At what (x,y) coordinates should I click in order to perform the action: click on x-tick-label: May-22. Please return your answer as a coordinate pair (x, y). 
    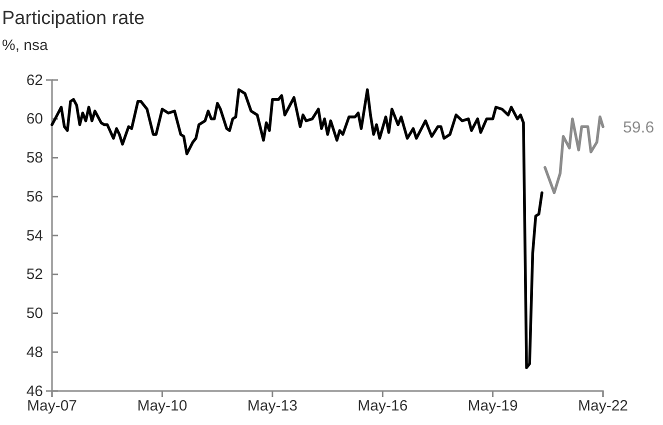
    Looking at the image, I should click on (603, 406).